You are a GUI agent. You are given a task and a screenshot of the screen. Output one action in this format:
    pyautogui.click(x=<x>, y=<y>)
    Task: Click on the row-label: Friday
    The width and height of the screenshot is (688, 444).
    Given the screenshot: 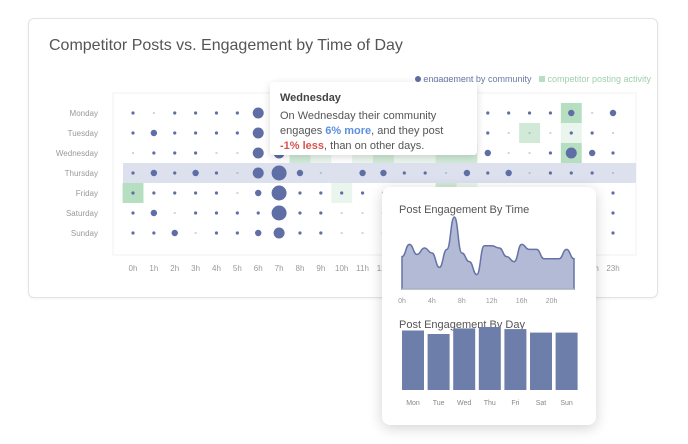 What is the action you would take?
    pyautogui.click(x=87, y=193)
    